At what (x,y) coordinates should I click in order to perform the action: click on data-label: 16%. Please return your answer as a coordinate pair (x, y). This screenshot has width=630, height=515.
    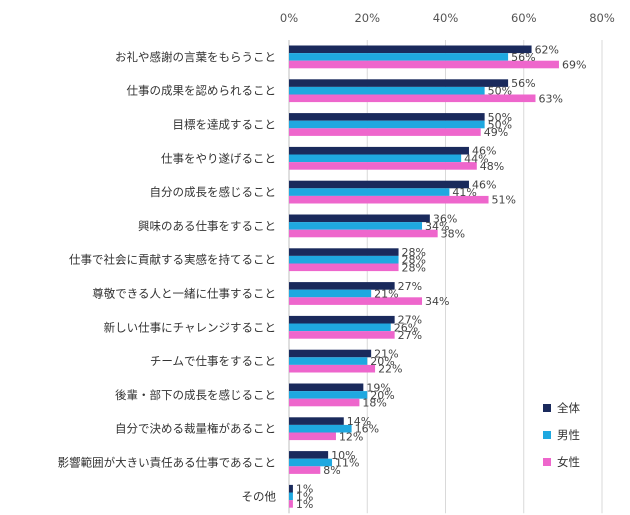
    Looking at the image, I should click on (367, 429).